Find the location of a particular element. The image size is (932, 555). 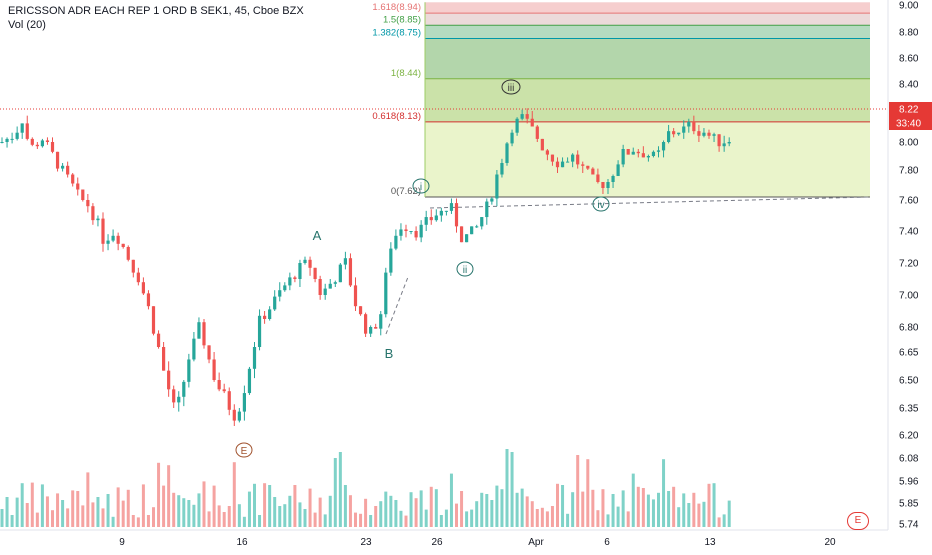

y-tick-label-9: 7.20 is located at coordinates (909, 264).